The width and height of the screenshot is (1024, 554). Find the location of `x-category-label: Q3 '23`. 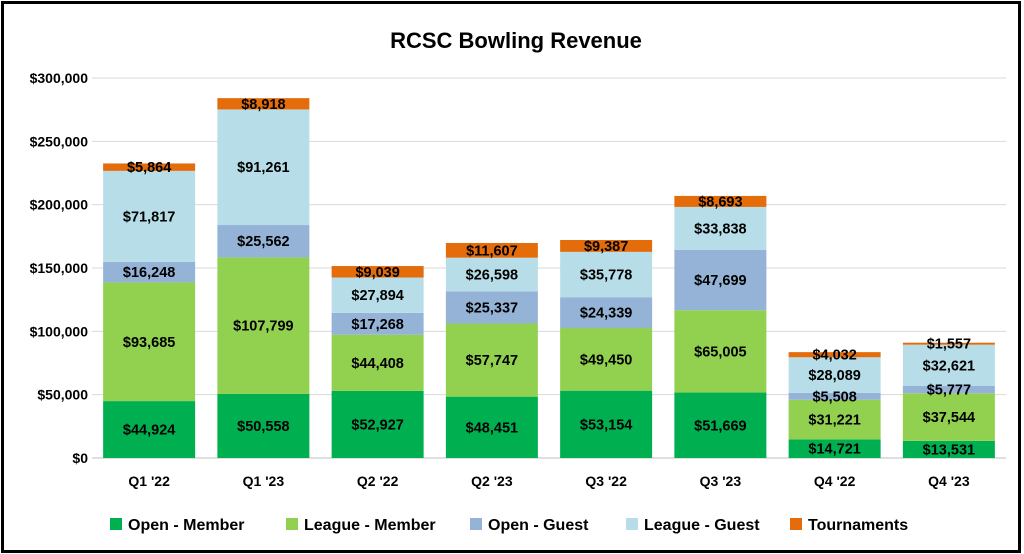

x-category-label: Q3 '23 is located at coordinates (721, 481).